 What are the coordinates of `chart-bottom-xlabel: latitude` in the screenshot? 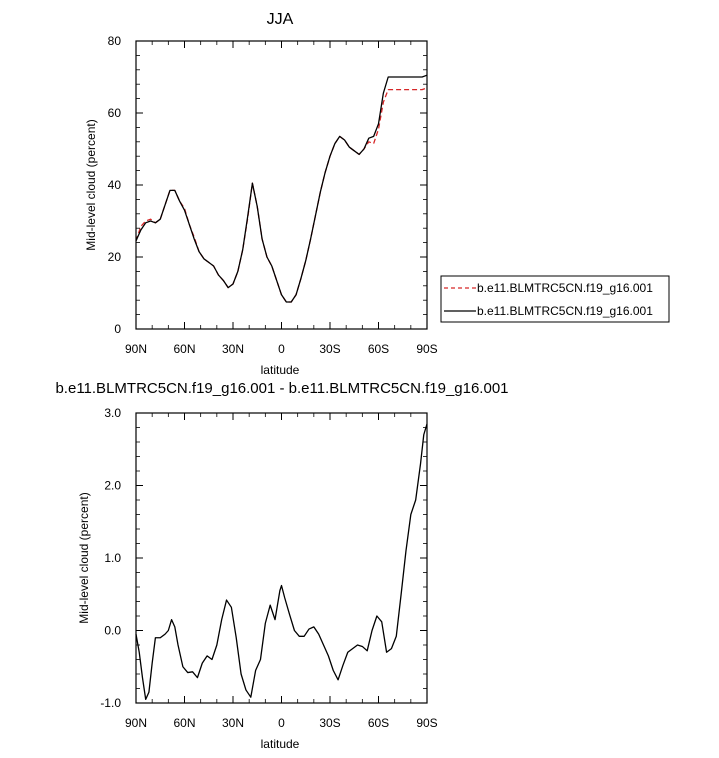 It's located at (280, 744).